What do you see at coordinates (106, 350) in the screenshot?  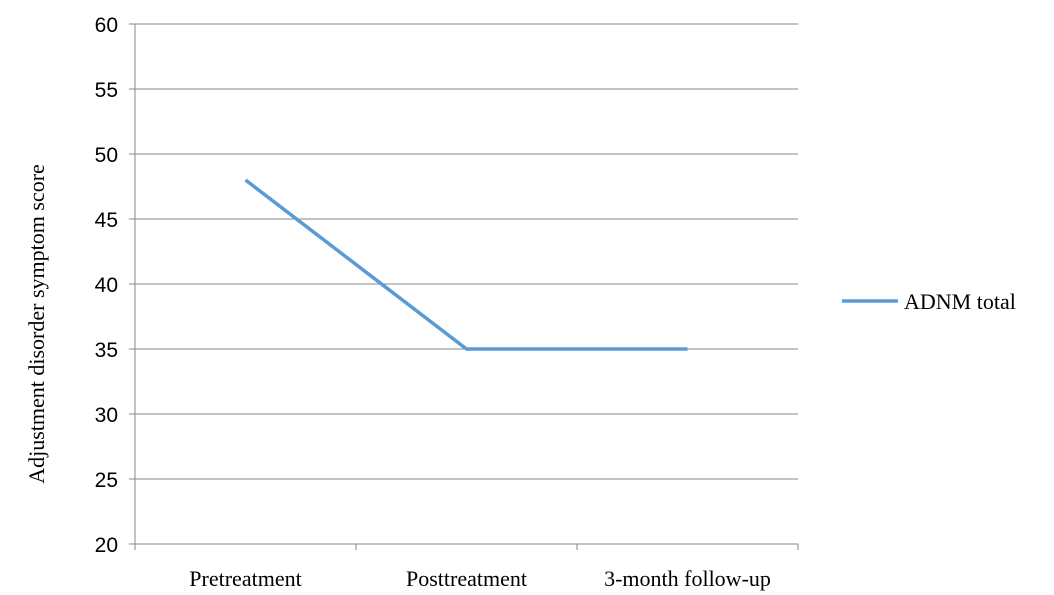 I see `y-tick-label: 35` at bounding box center [106, 350].